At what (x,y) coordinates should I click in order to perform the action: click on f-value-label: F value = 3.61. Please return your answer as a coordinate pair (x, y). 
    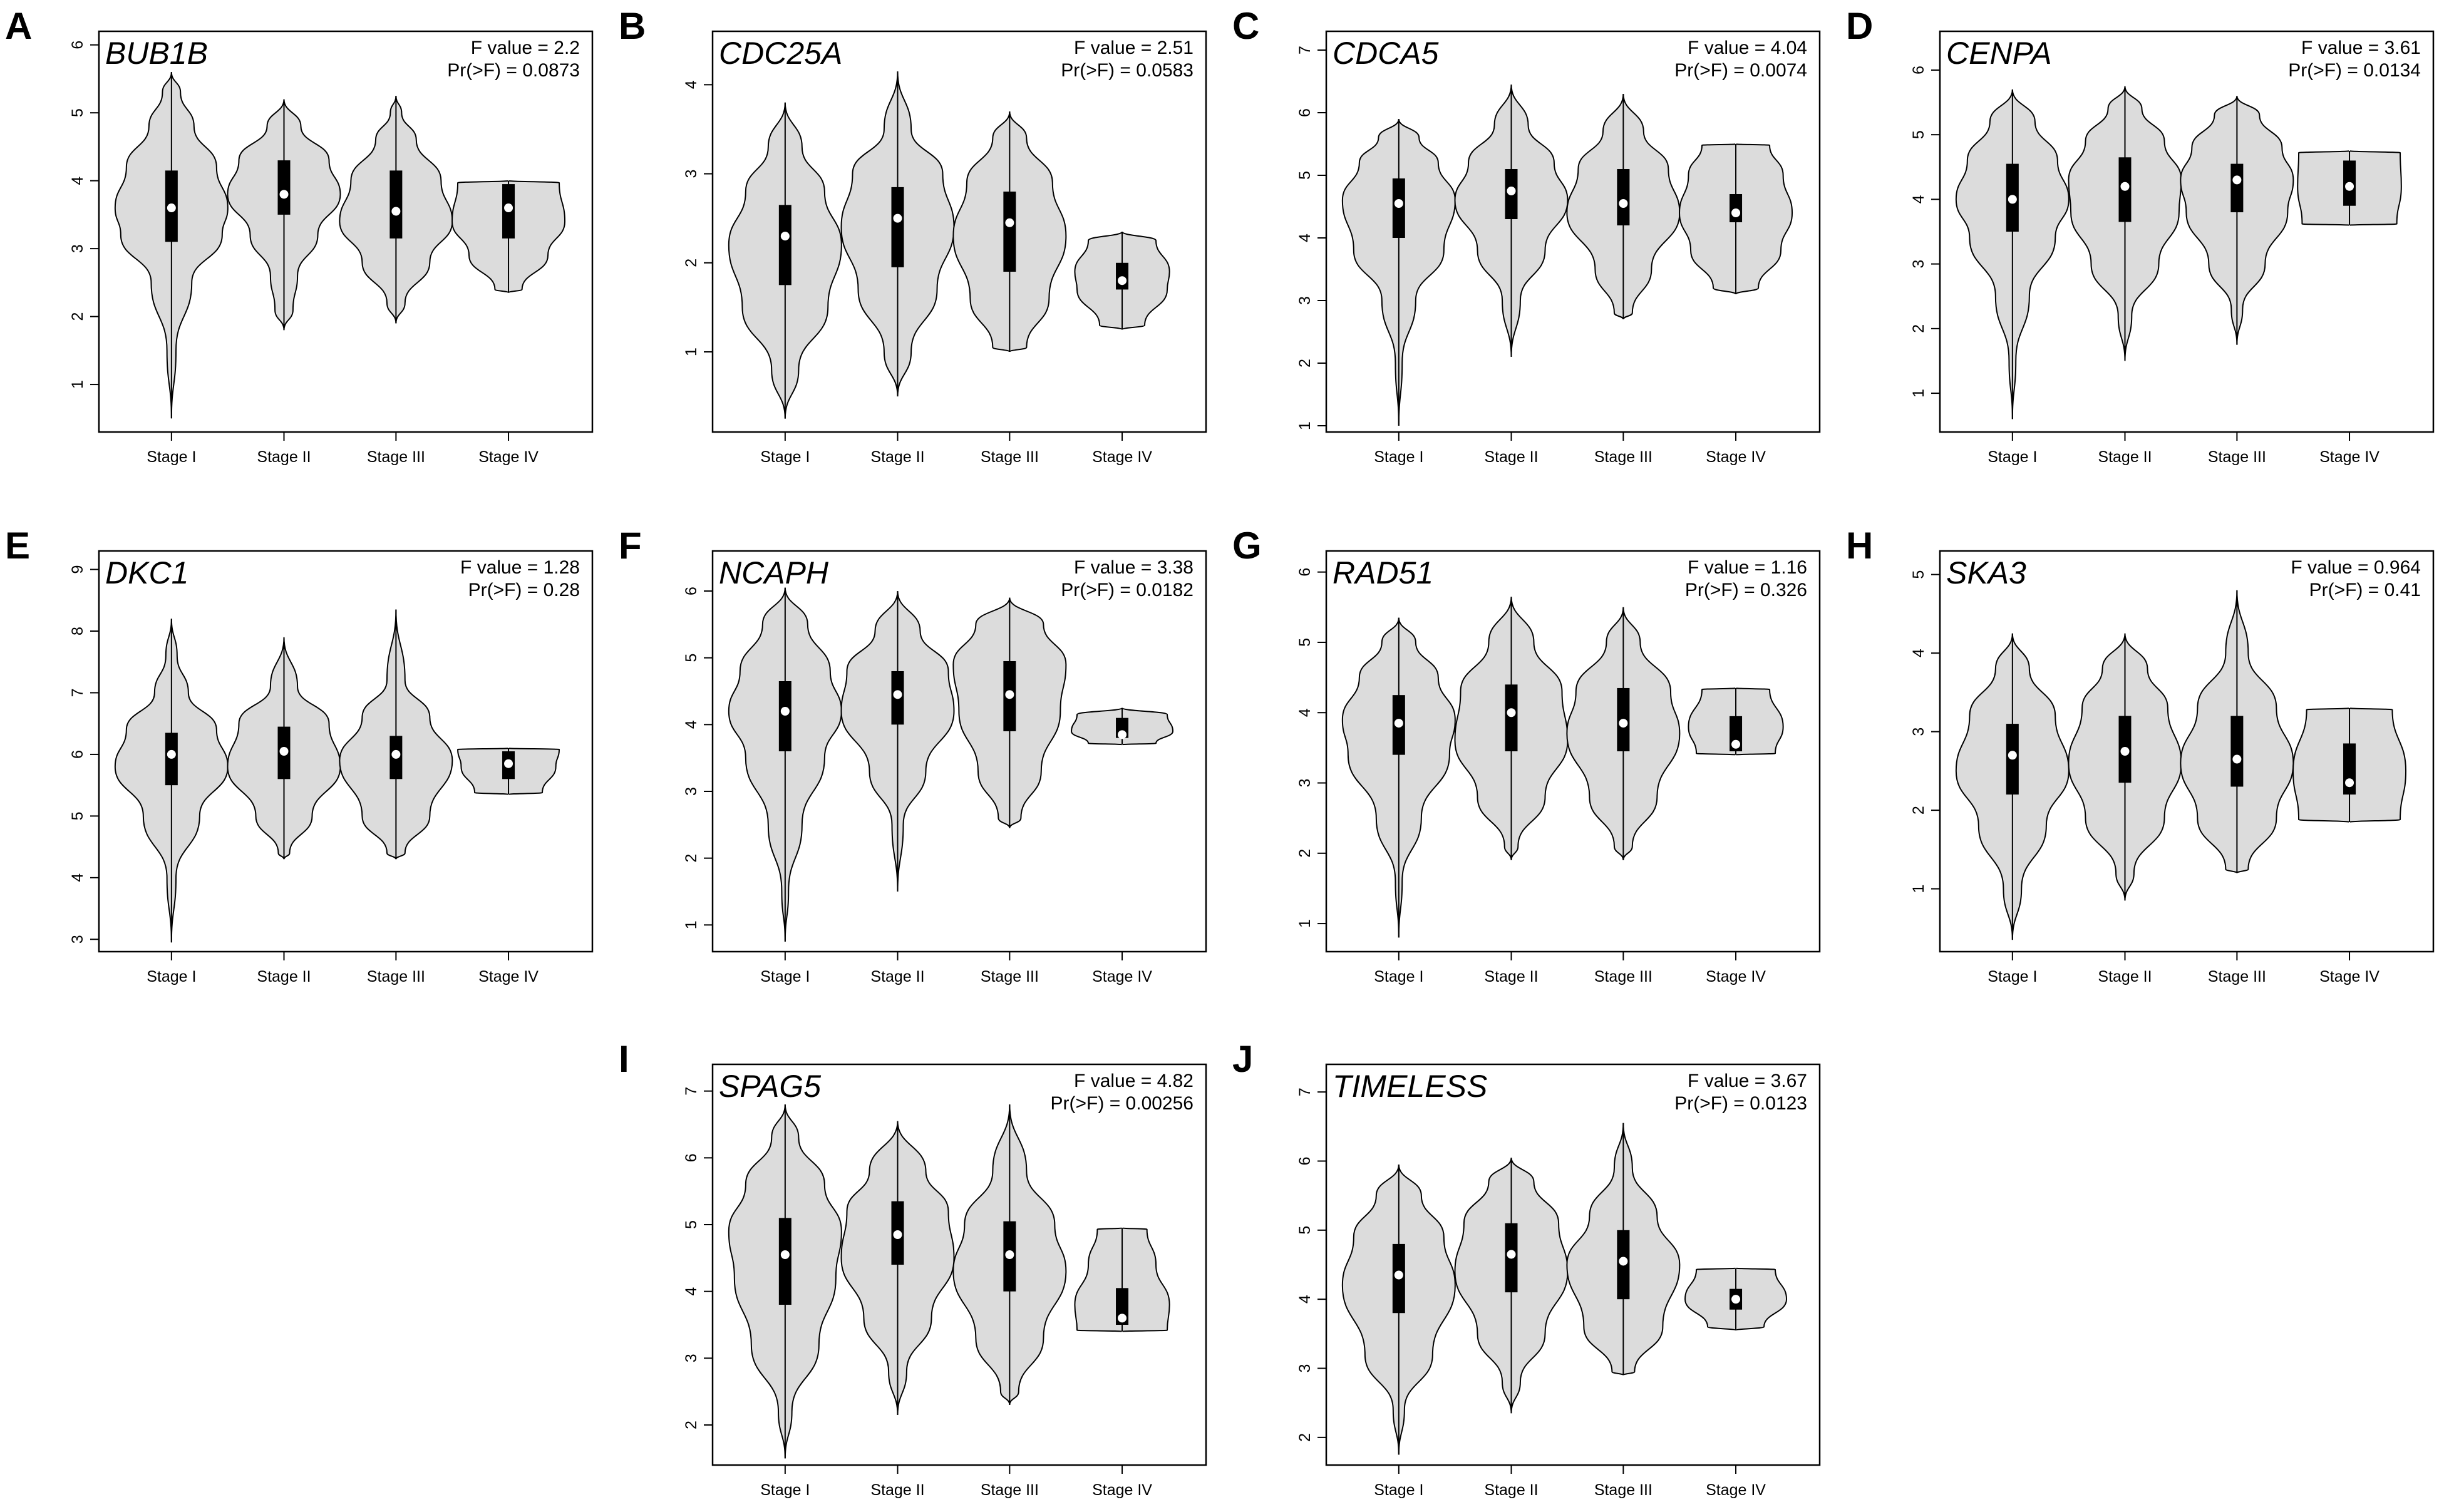
    Looking at the image, I should click on (2361, 48).